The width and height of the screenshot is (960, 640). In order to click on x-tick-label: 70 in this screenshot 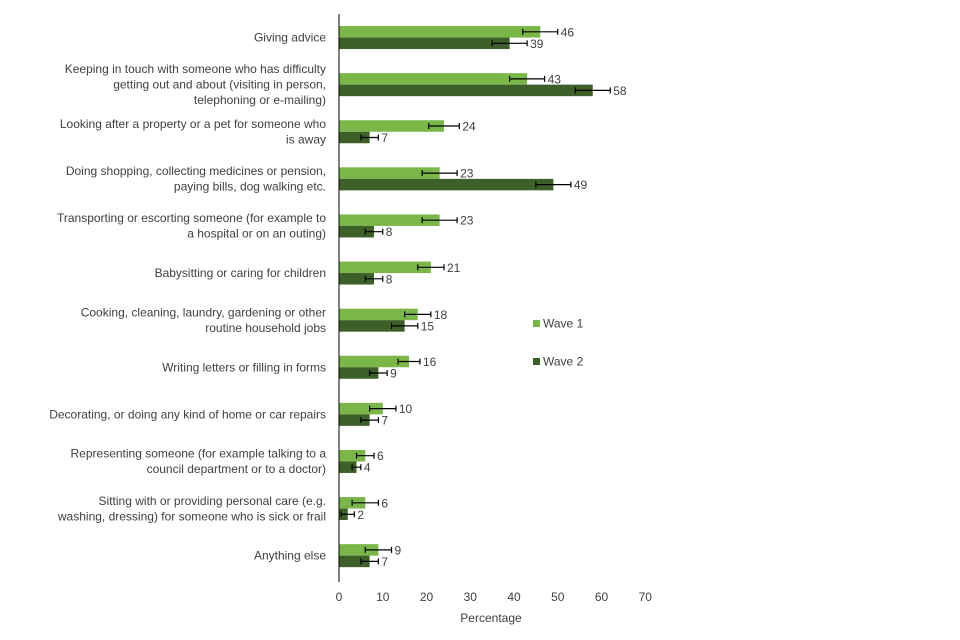, I will do `click(646, 597)`.